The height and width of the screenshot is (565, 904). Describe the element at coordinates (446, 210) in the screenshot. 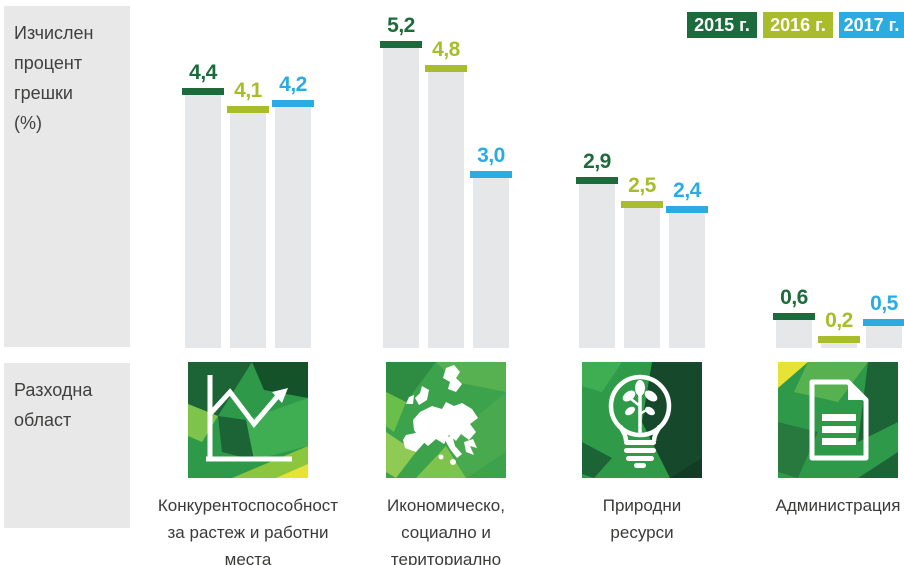

I see `bar-2016-cat1` at that location.